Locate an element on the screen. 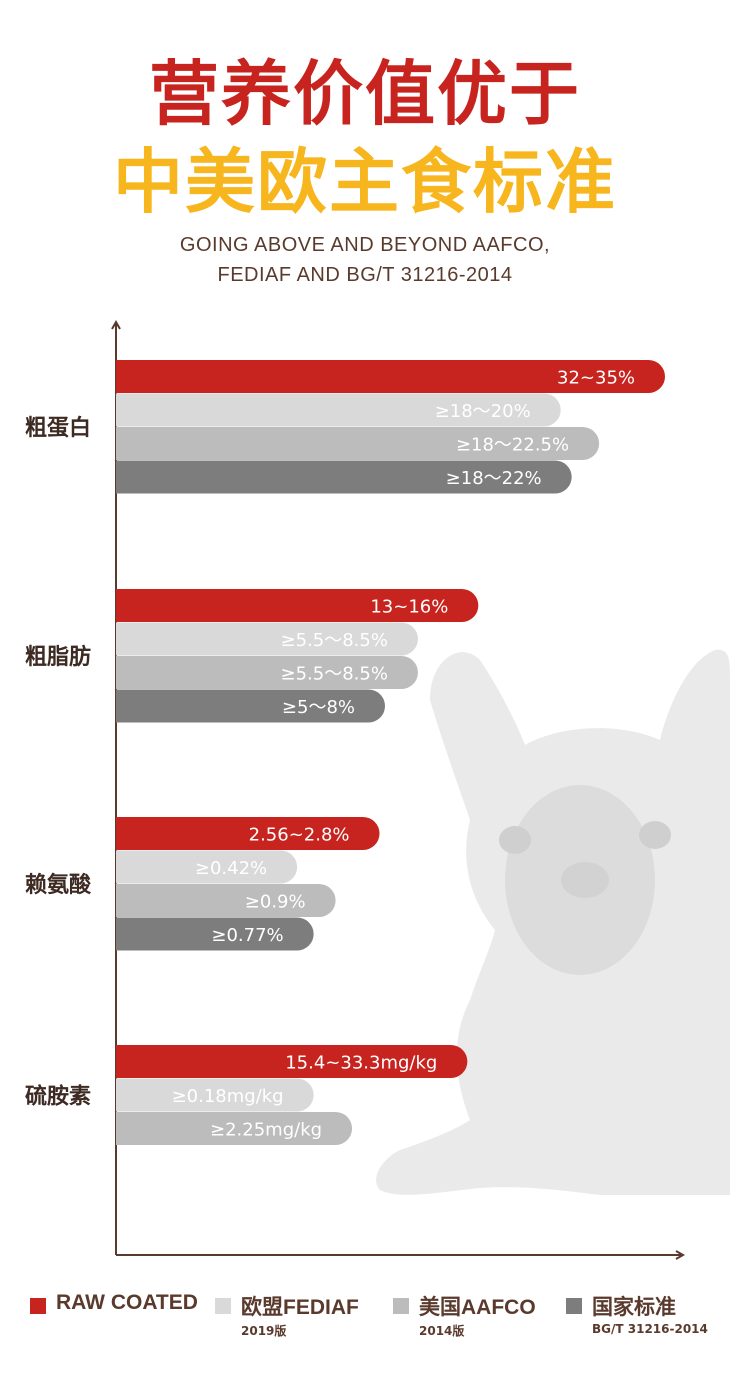  bar-value-label: ≥0.42% is located at coordinates (231, 868).